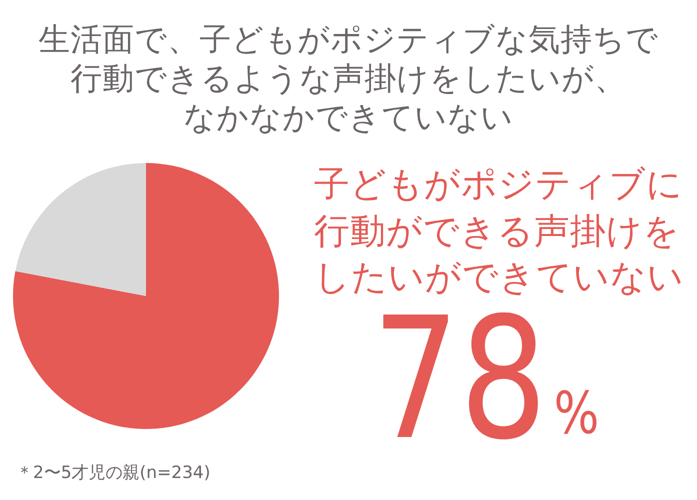  I want to click on text: ＊2〜5才児の親(n=234), so click(113, 473).